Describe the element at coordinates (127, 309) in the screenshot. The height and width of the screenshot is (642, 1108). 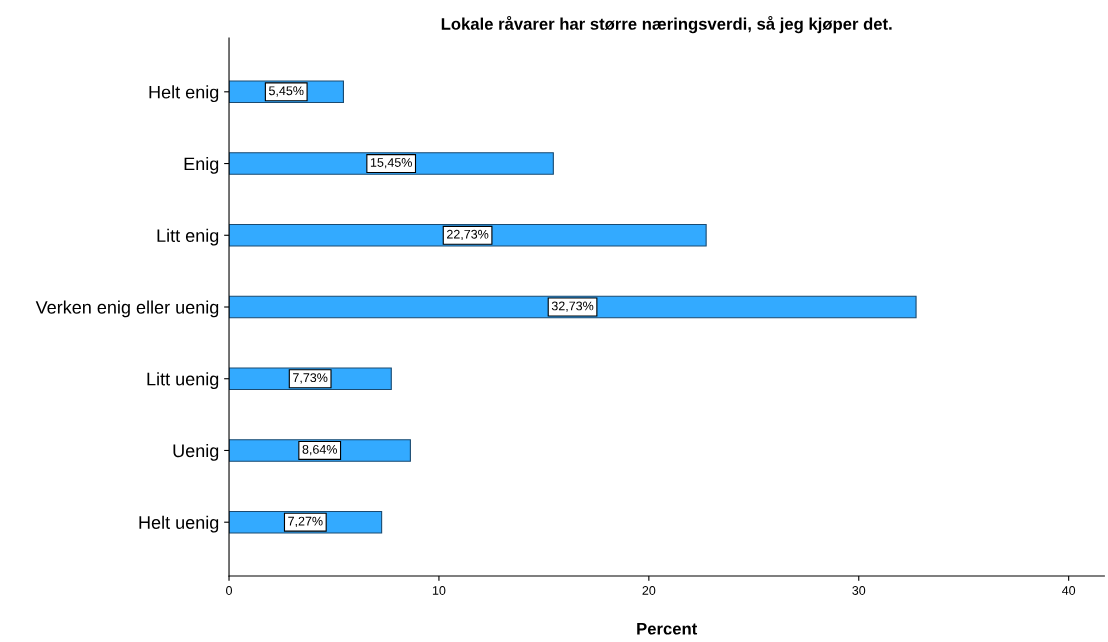
I see `y-tick-label: Verken enig eller uenig` at that location.